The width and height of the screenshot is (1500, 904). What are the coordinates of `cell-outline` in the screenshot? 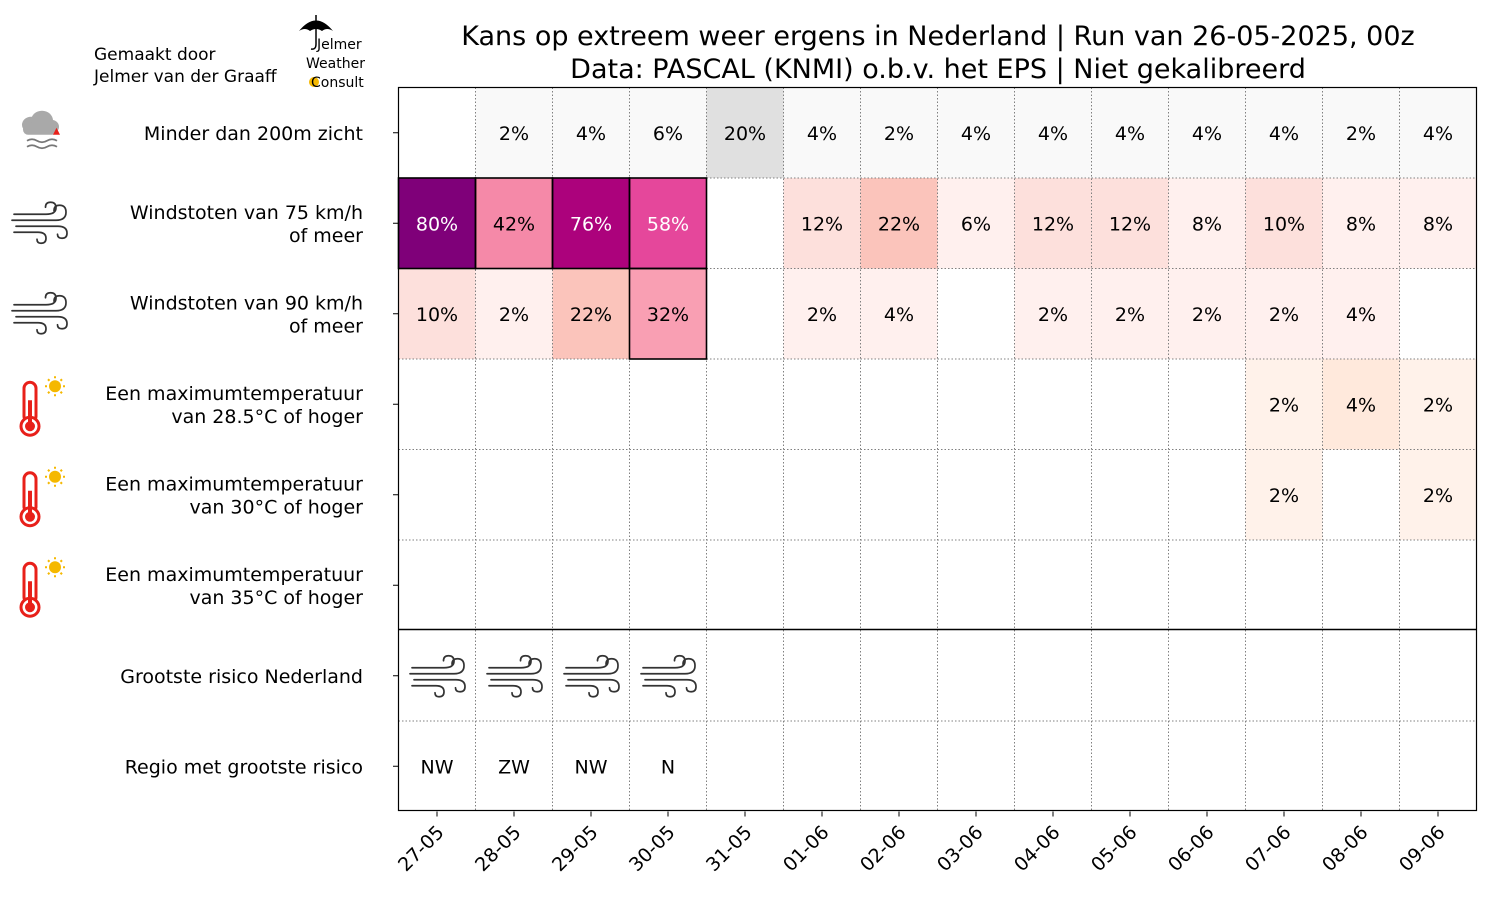 It's located at (668, 313).